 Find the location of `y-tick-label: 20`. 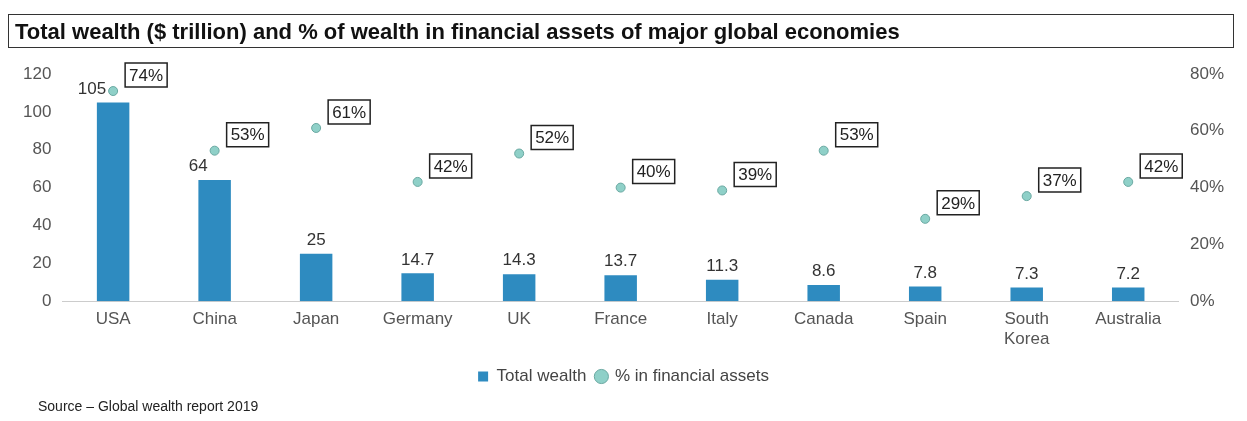

y-tick-label: 20 is located at coordinates (42, 263).